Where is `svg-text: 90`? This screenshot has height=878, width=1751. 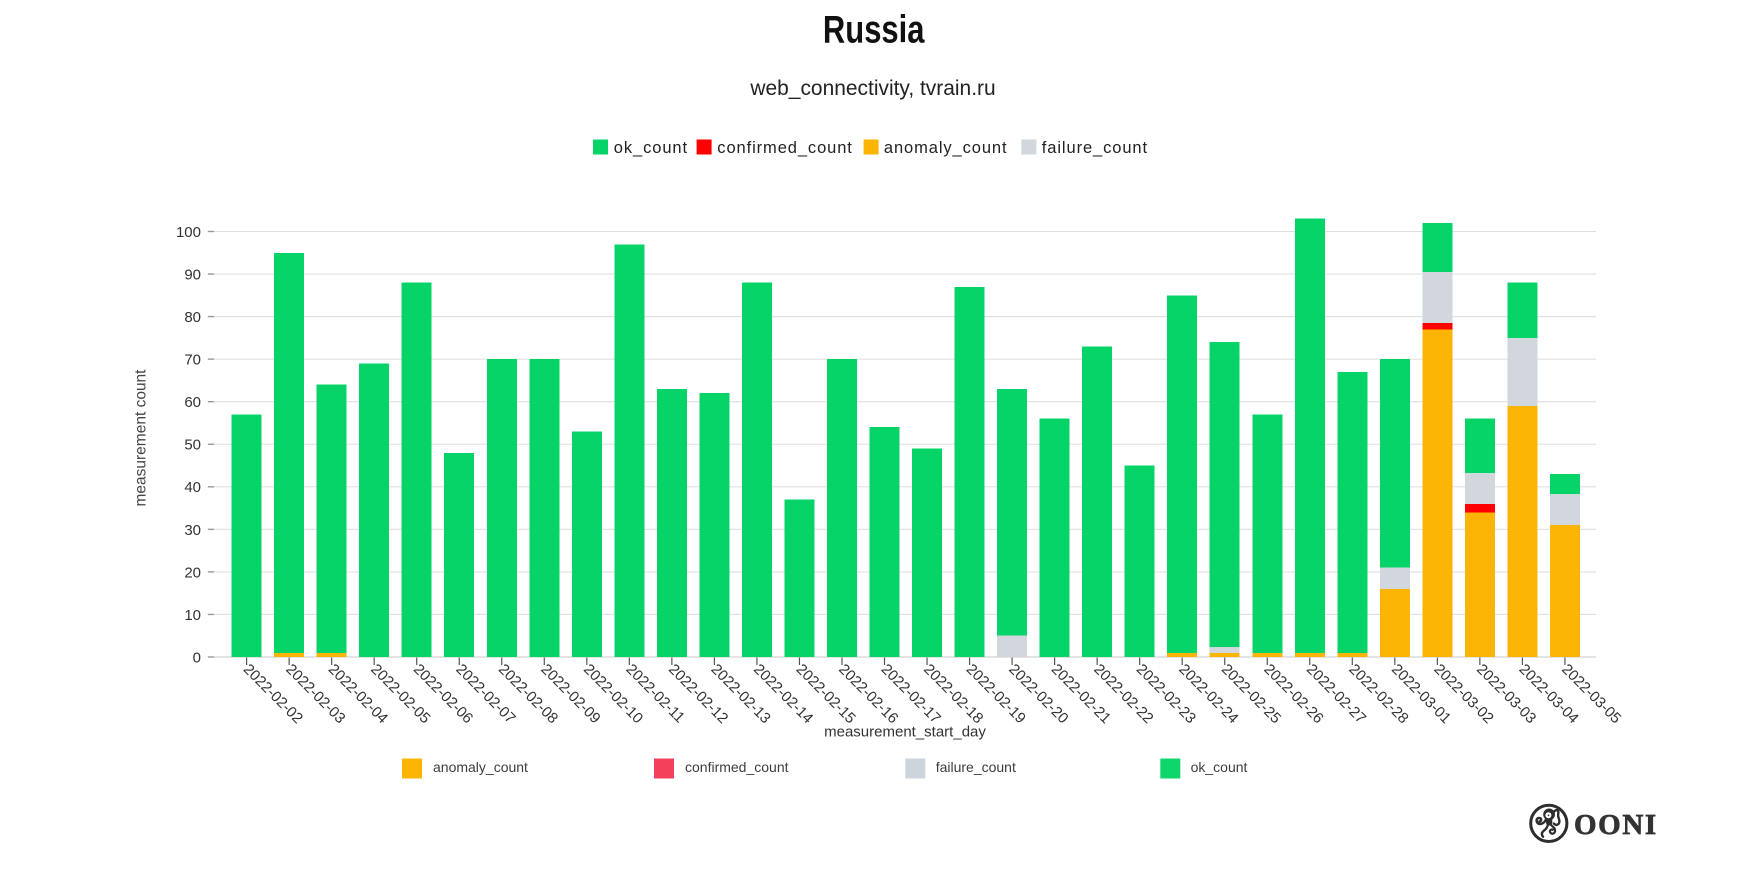 svg-text: 90 is located at coordinates (192, 274).